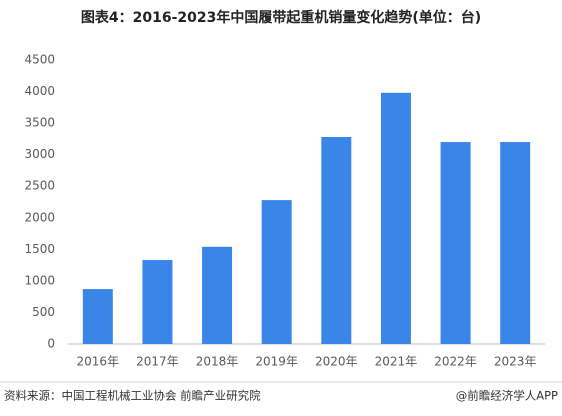 This screenshot has width=562, height=416. What do you see at coordinates (132, 396) in the screenshot?
I see `source-note: 资料来源：中国工程机械工业协会 前瞻产业研究院` at bounding box center [132, 396].